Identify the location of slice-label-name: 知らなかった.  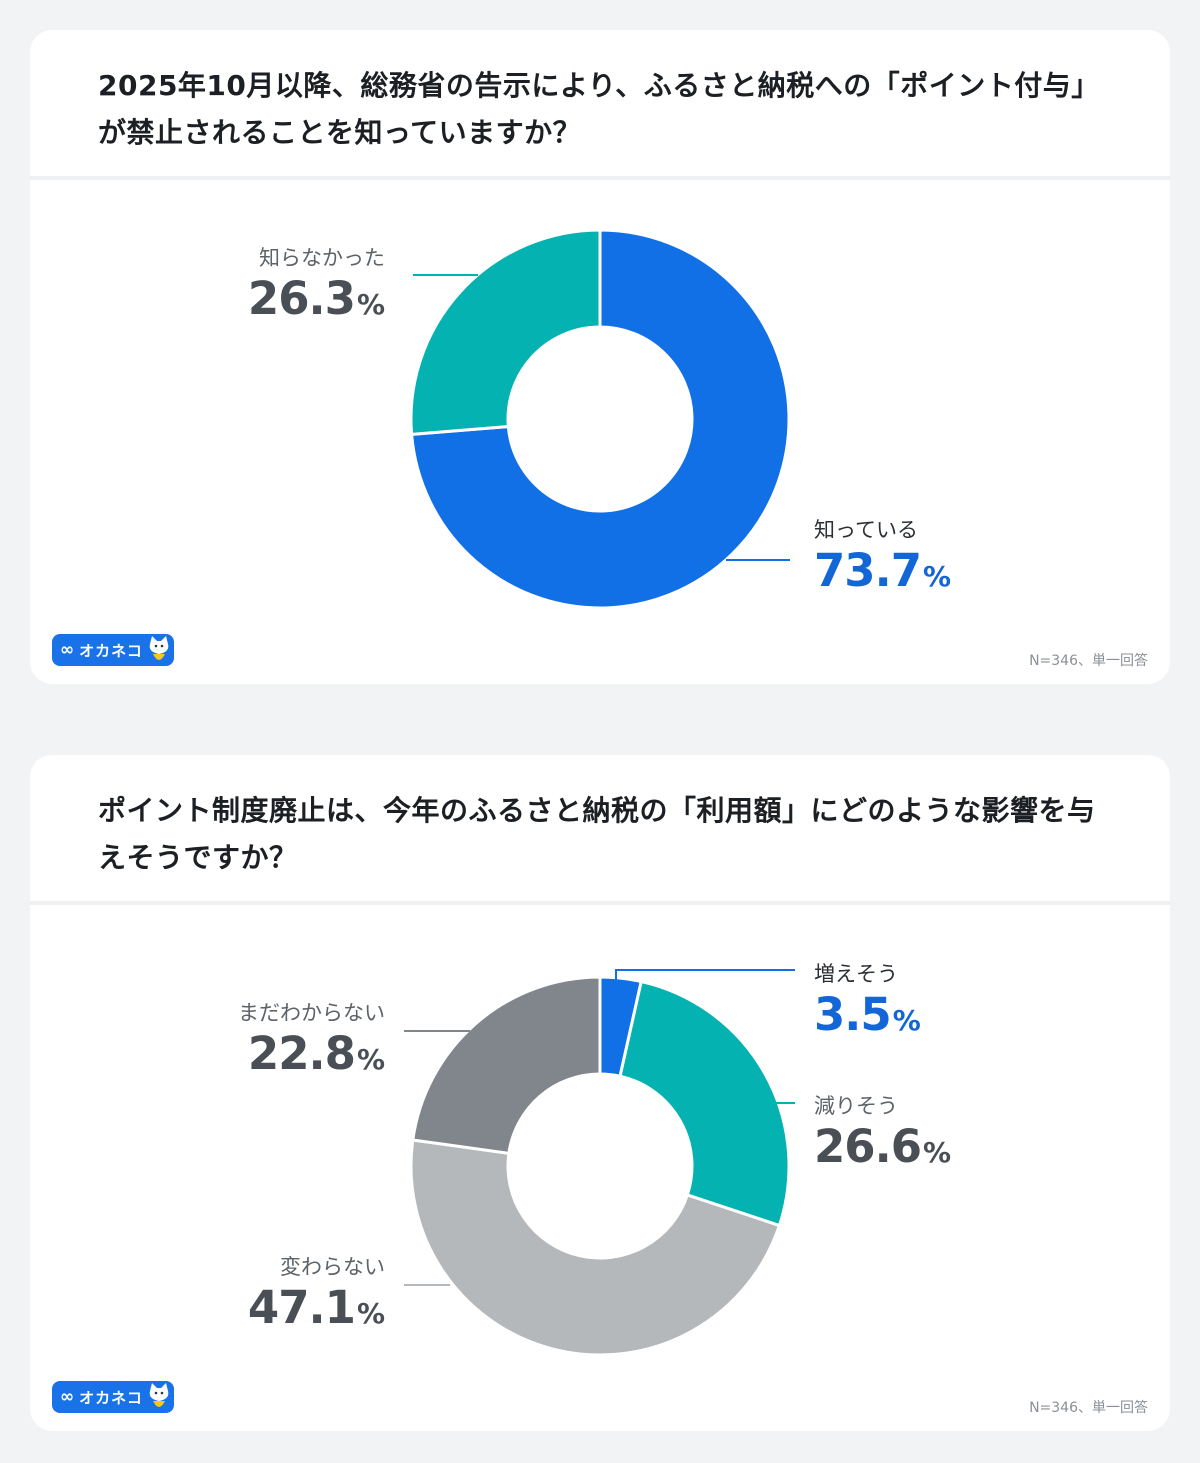
(322, 258).